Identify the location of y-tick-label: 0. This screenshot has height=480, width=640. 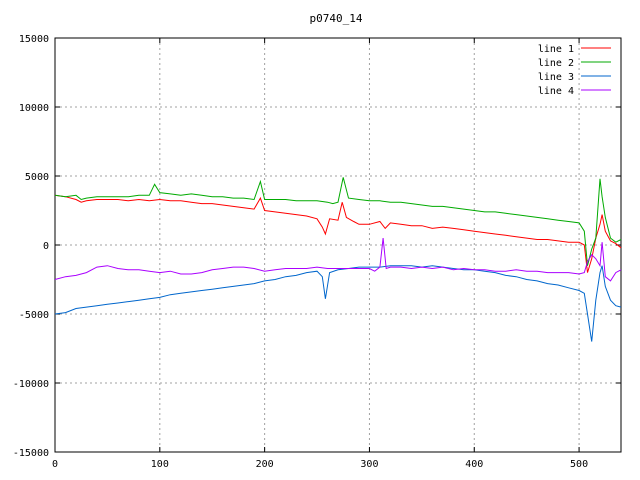
(46, 246).